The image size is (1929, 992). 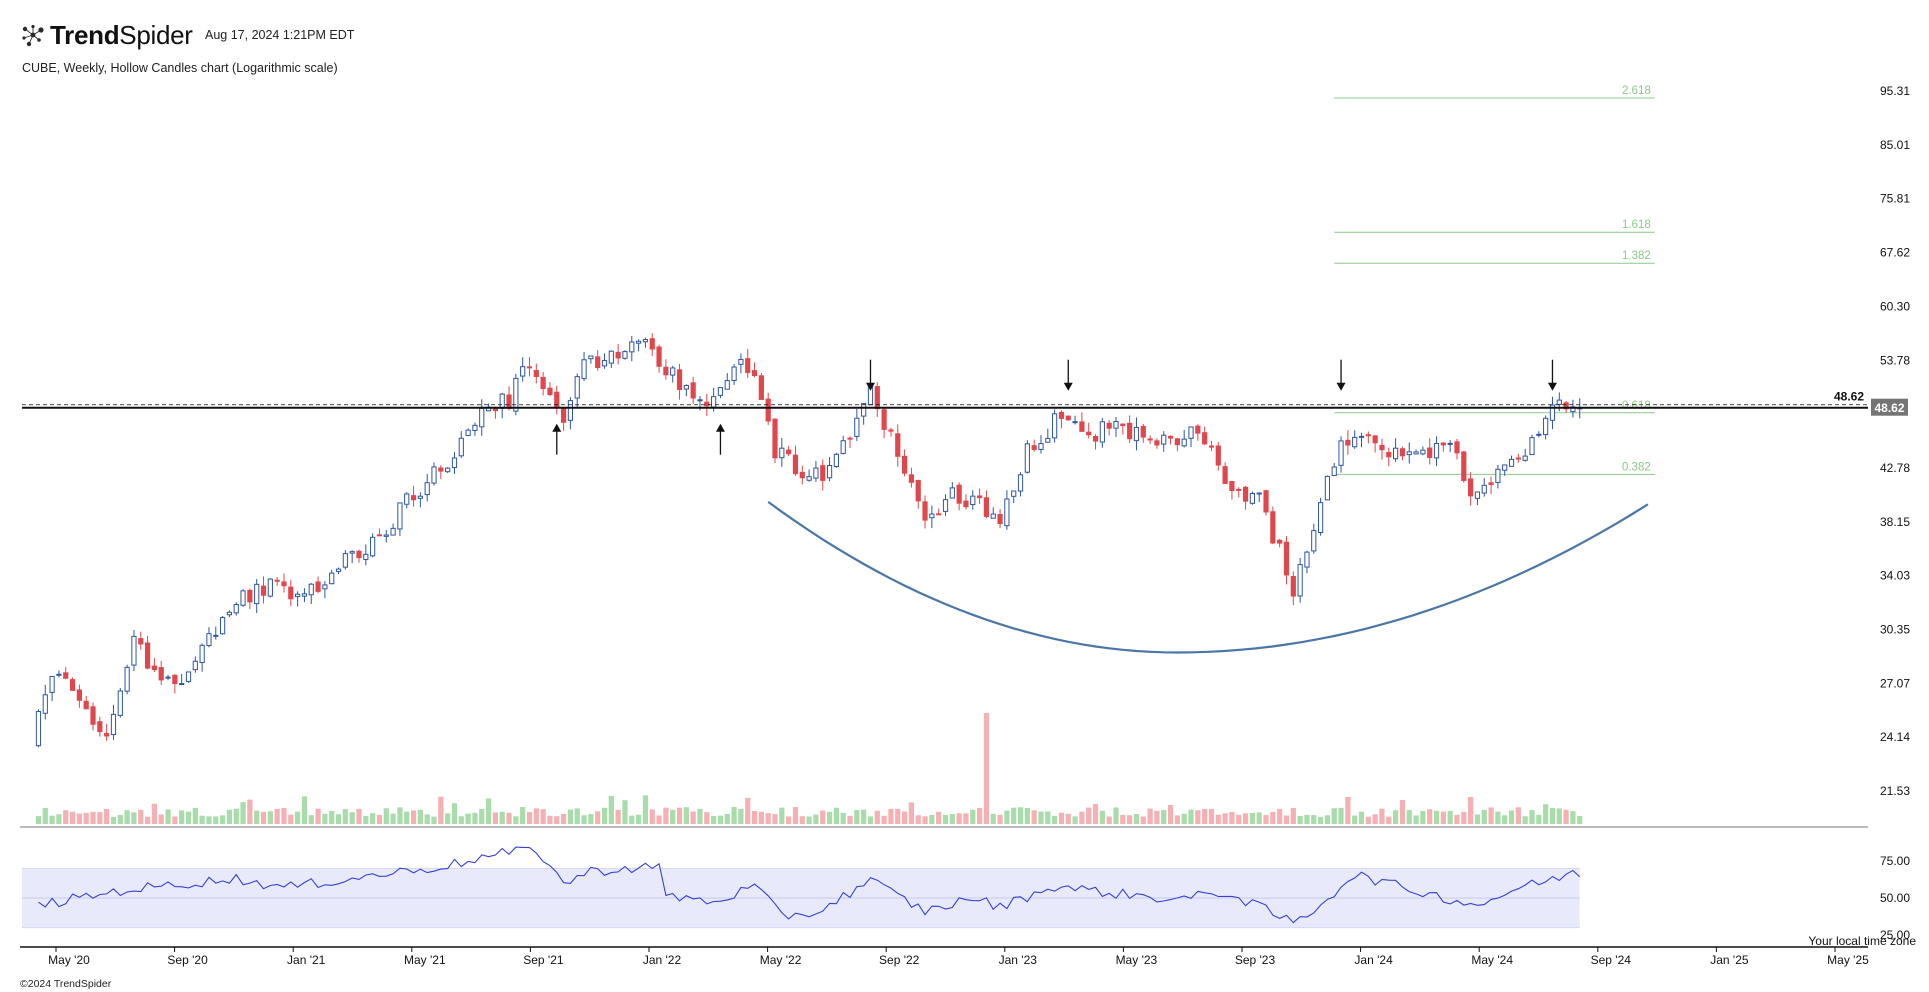 What do you see at coordinates (1895, 91) in the screenshot?
I see `price-tick-label: 95.31` at bounding box center [1895, 91].